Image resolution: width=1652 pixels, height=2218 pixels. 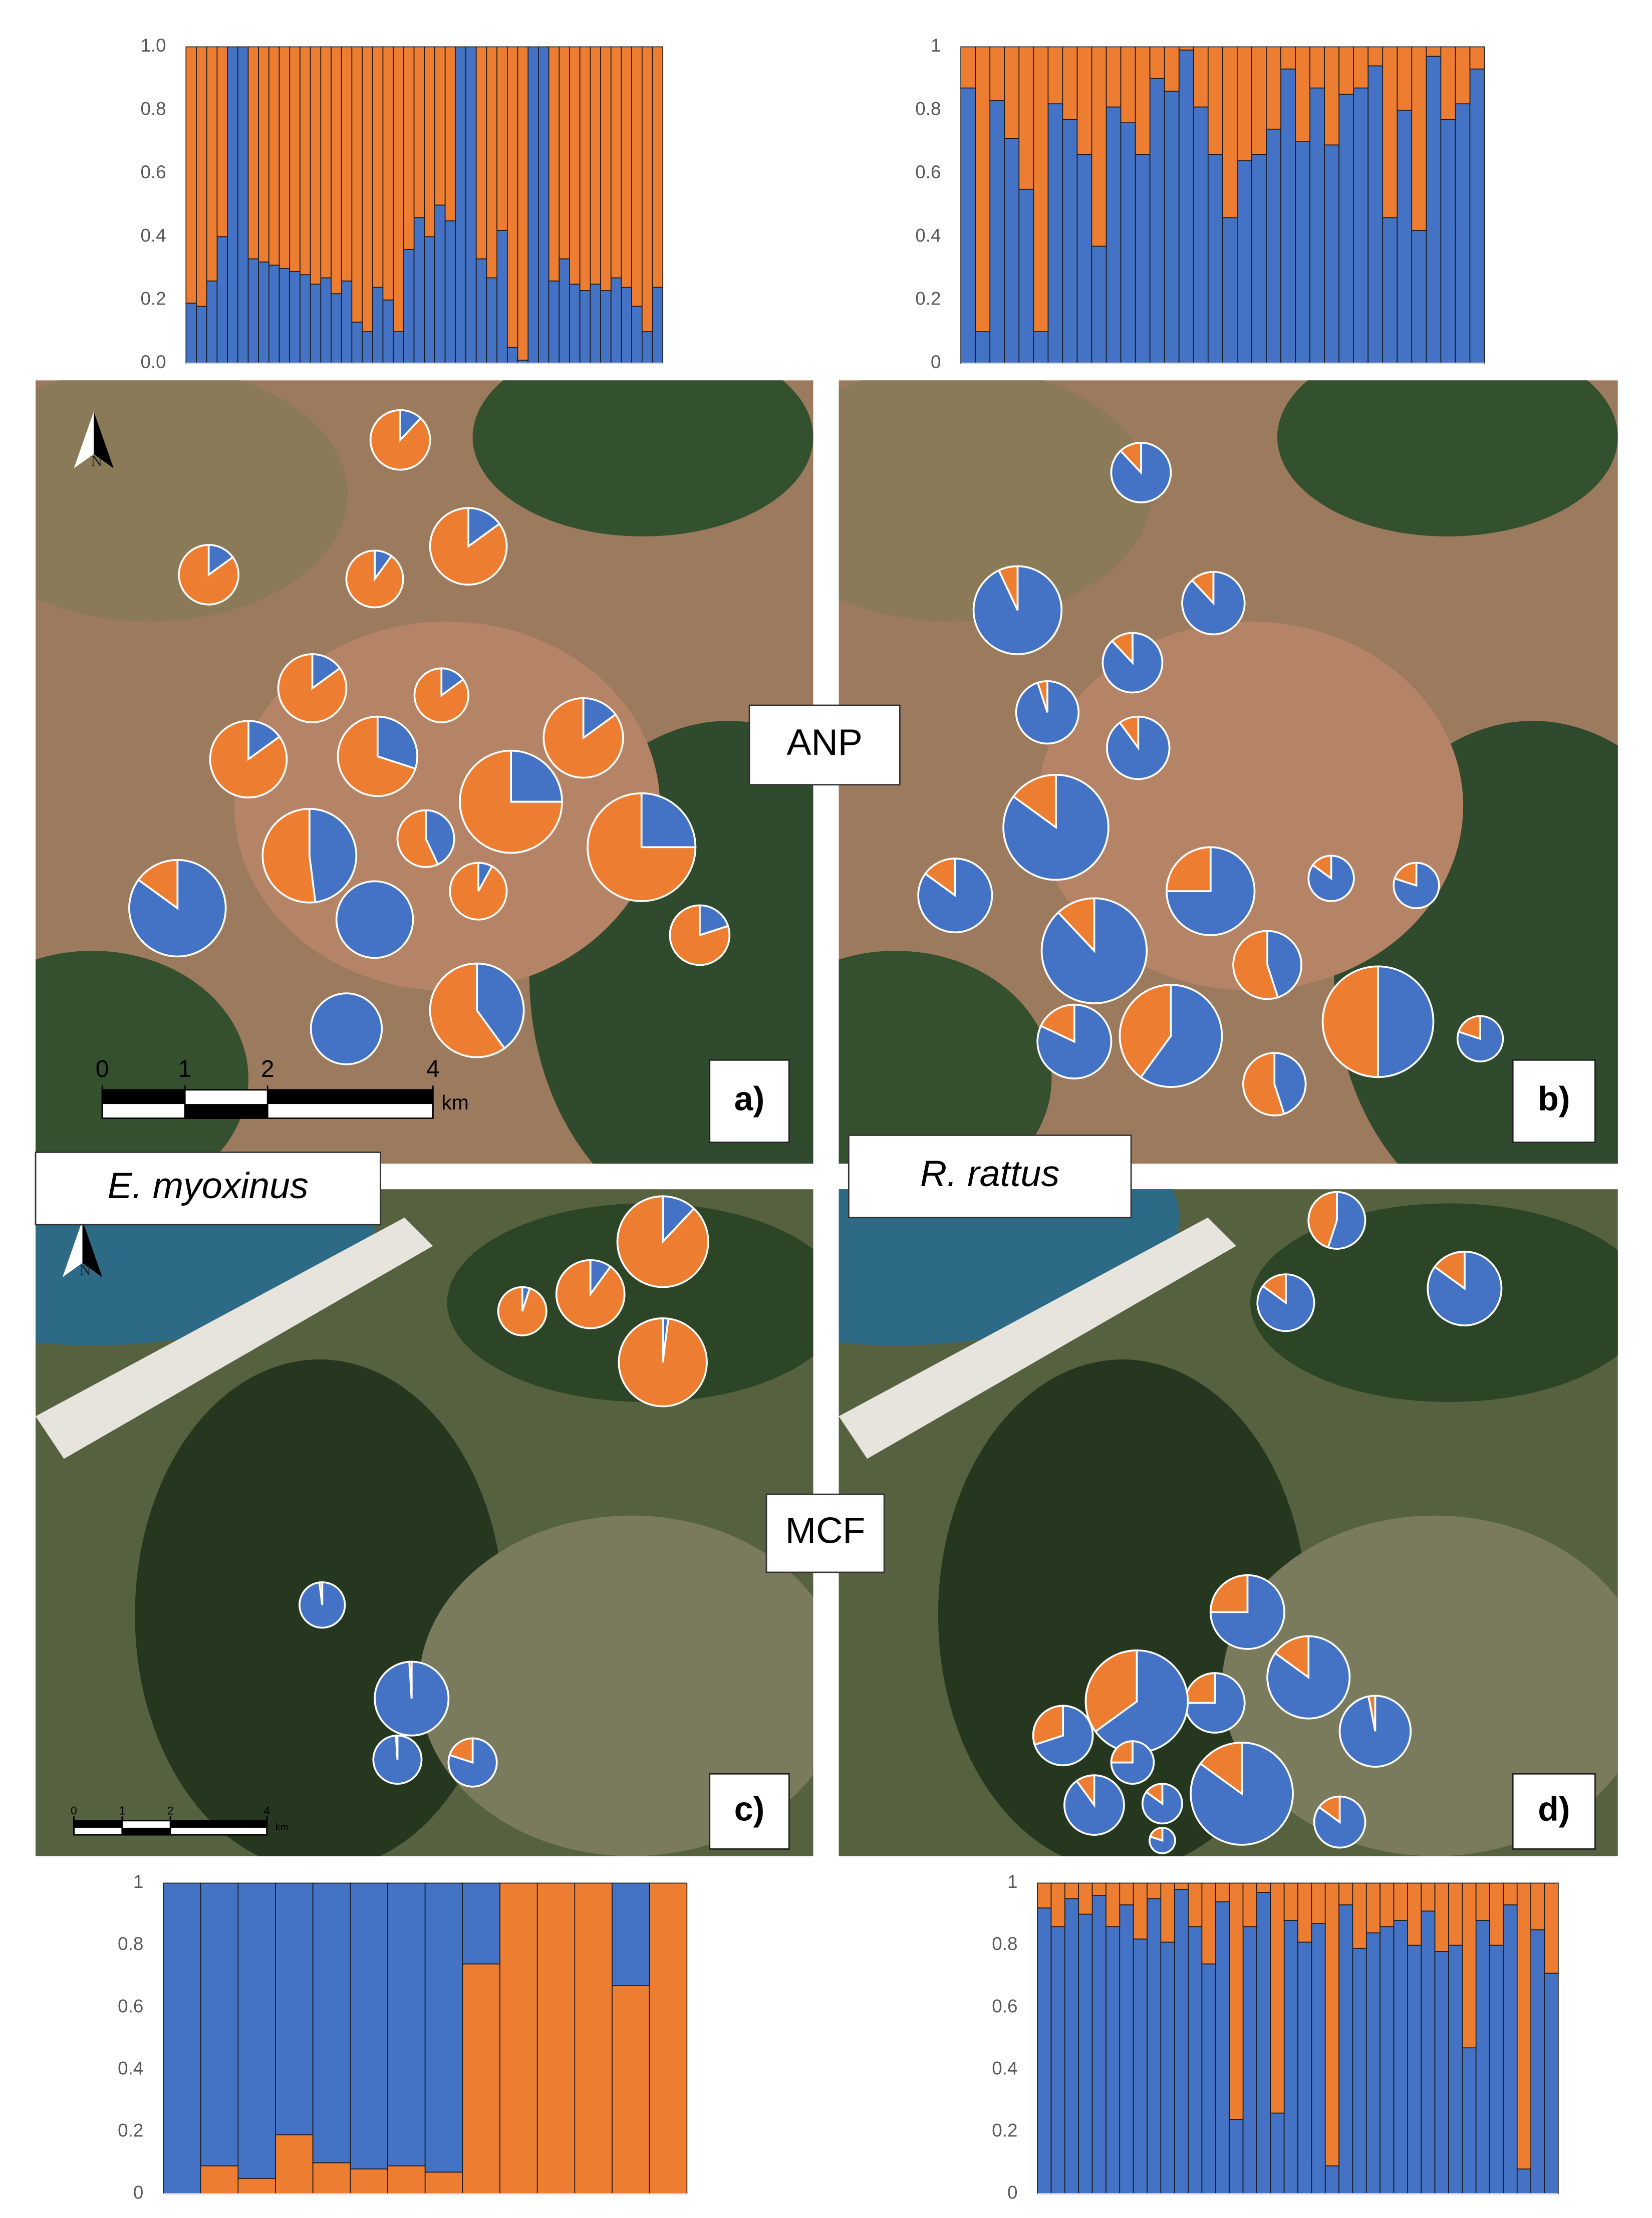 I want to click on y-tick-label: 0.6, so click(x=1004, y=2006).